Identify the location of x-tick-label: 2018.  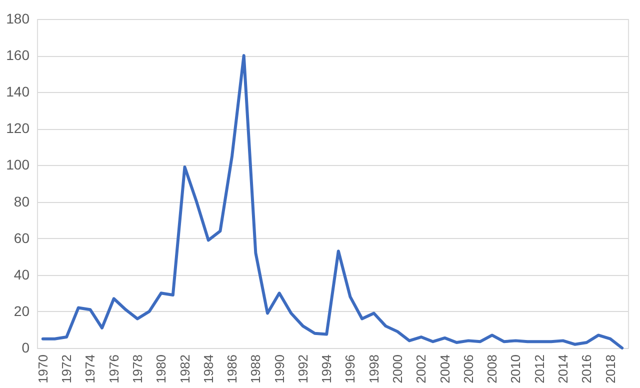
(610, 369).